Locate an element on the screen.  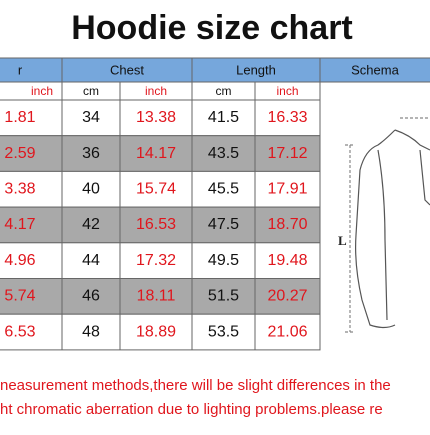
cell-value: 18.11 is located at coordinates (156, 296).